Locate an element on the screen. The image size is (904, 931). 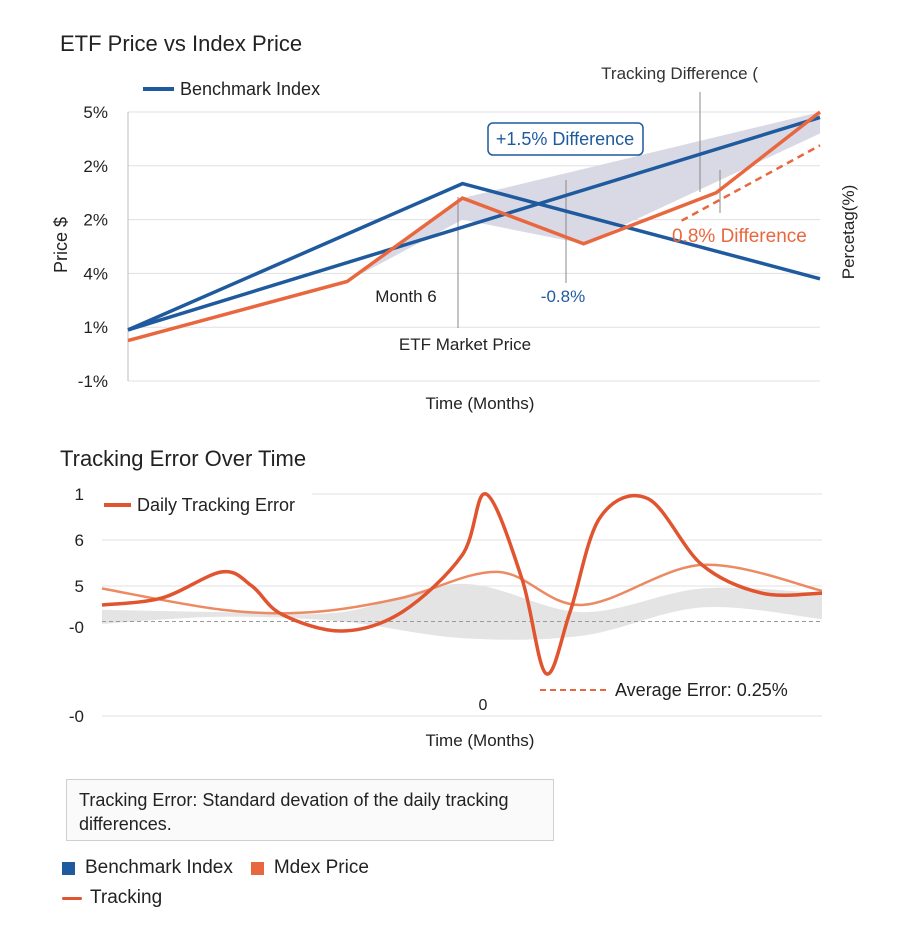
projected-line is located at coordinates (751, 183).